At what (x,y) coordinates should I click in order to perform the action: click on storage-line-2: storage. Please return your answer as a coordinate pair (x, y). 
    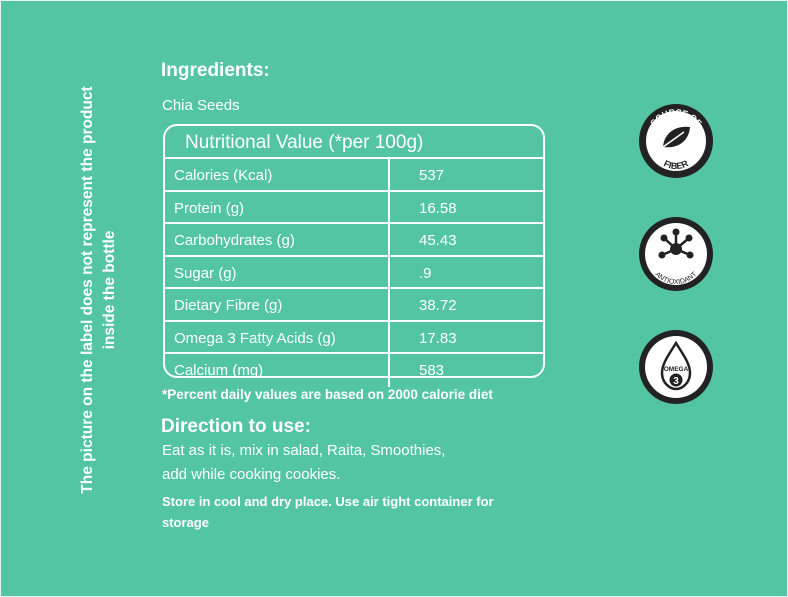
    Looking at the image, I should click on (185, 522).